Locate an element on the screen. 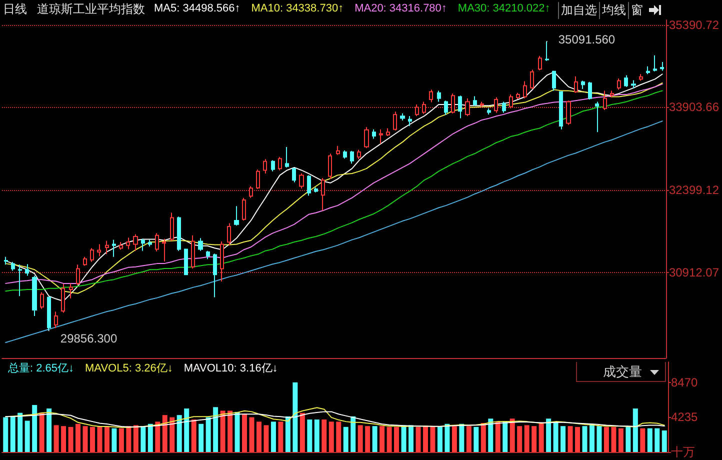  chart-title: 道琼斯工业平均指数 is located at coordinates (91, 9).